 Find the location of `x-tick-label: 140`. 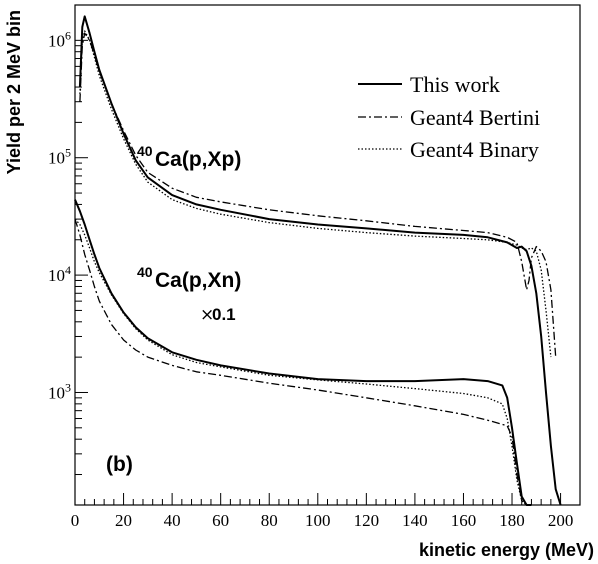

x-tick-label: 140 is located at coordinates (415, 520).